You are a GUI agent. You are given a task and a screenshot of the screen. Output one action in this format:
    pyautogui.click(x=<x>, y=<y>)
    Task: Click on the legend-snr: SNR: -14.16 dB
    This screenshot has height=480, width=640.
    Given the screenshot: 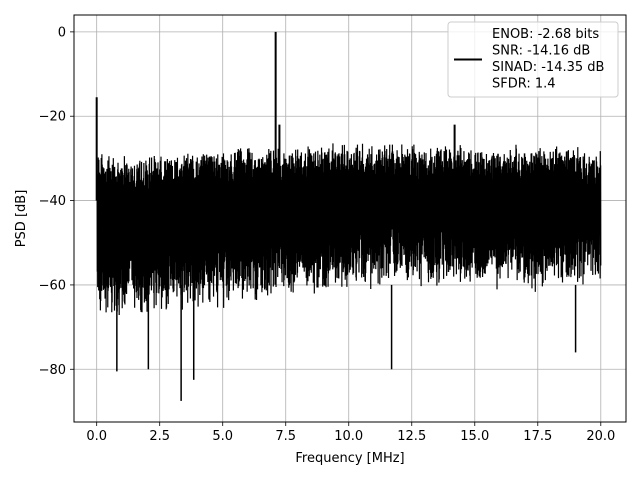 What is the action you would take?
    pyautogui.click(x=541, y=51)
    